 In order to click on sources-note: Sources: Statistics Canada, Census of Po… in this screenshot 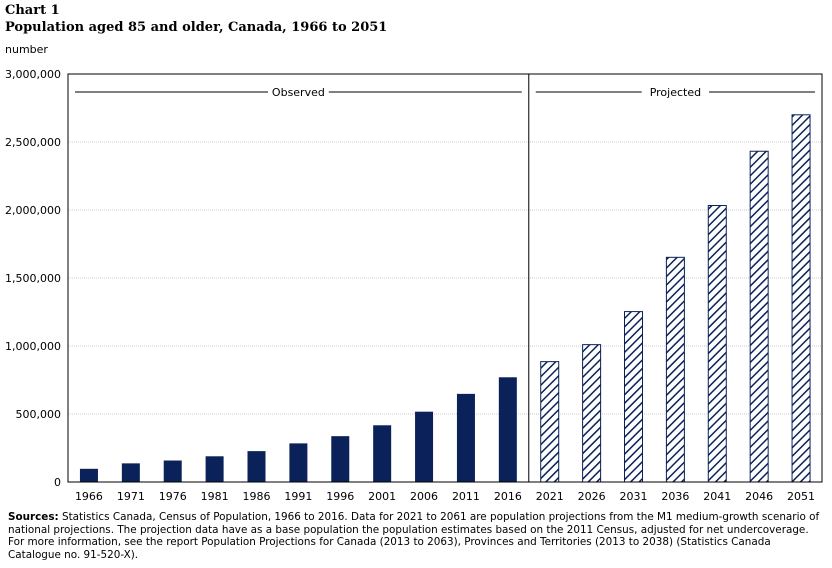, I will do `click(417, 536)`.